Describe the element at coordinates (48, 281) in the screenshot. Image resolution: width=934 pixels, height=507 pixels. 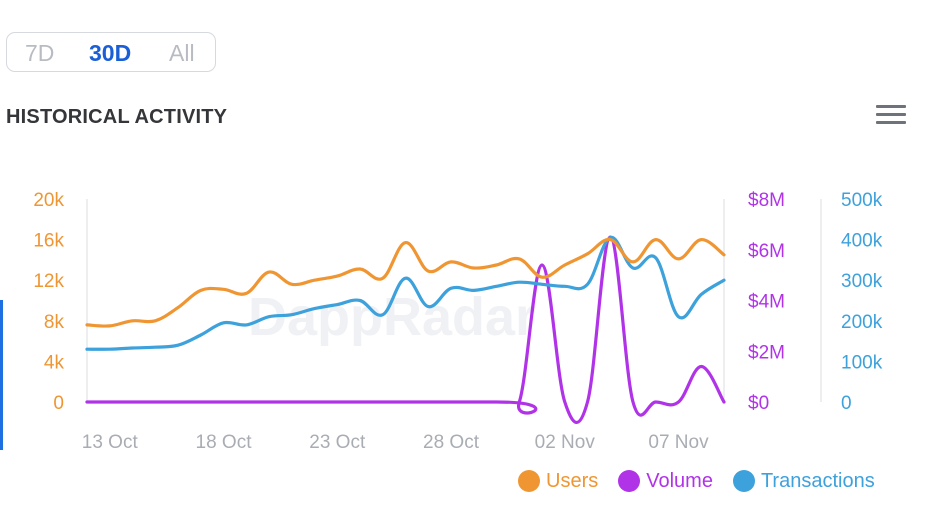
I see `y-tick-label-users: 12k` at that location.